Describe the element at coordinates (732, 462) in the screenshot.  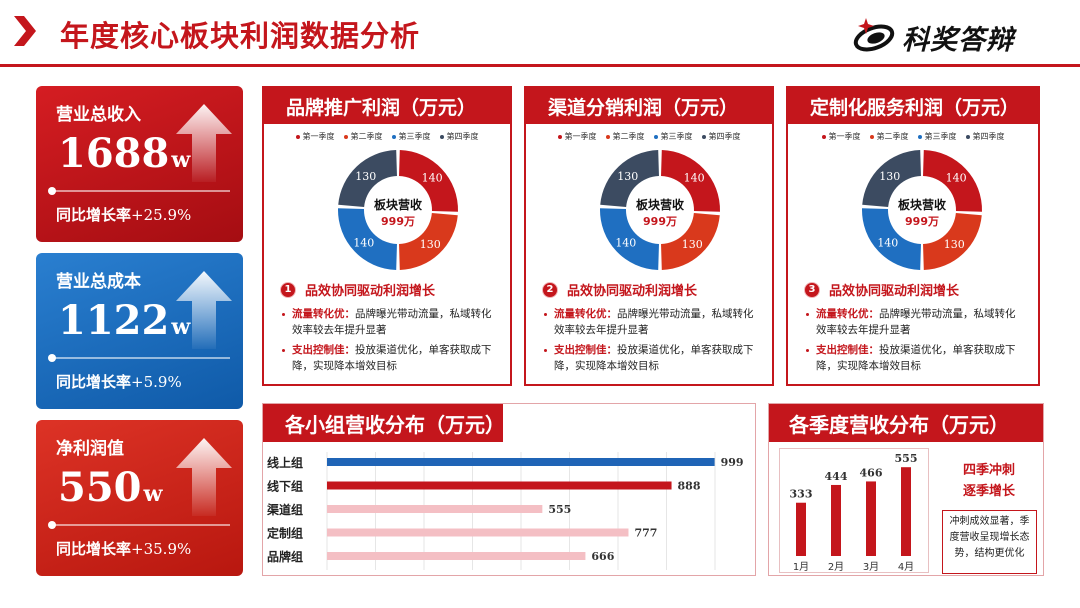
I see `bar-value-label: 999` at that location.